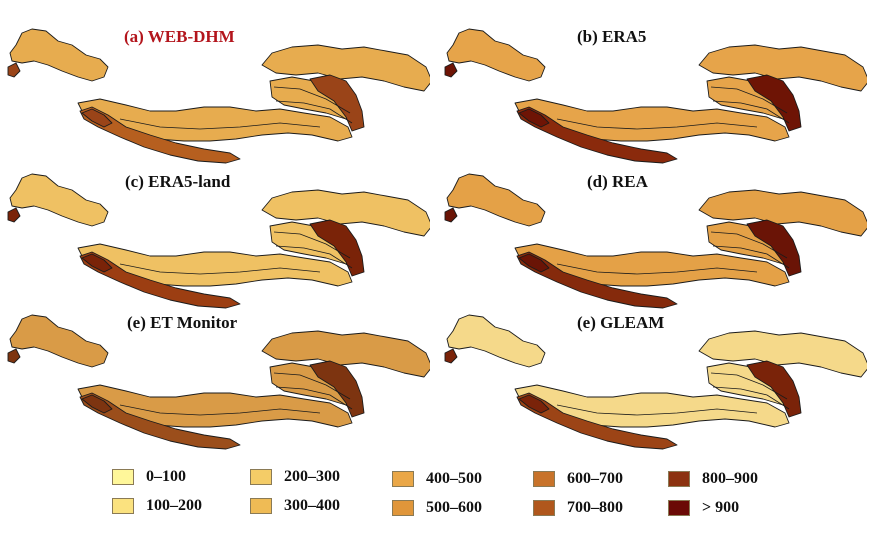 The width and height of the screenshot is (871, 541). I want to click on legend-label: 500–600, so click(454, 507).